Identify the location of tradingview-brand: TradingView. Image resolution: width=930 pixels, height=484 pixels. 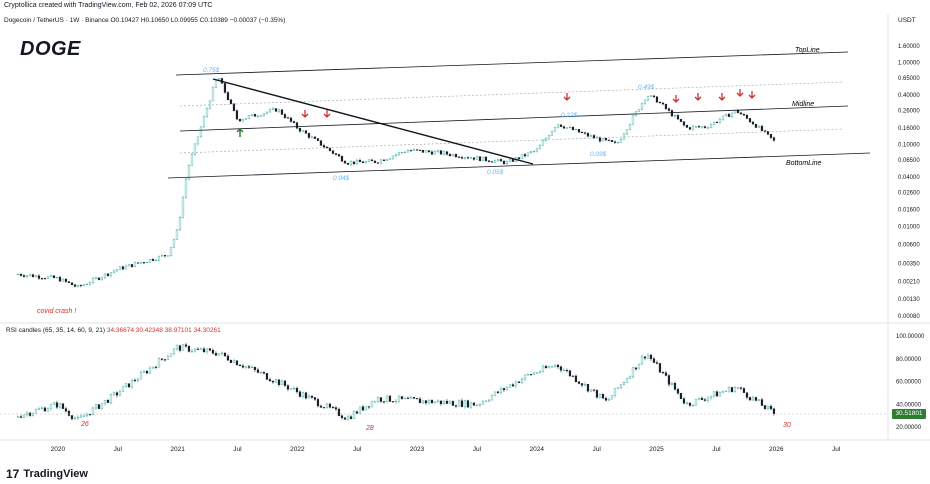
(55, 474).